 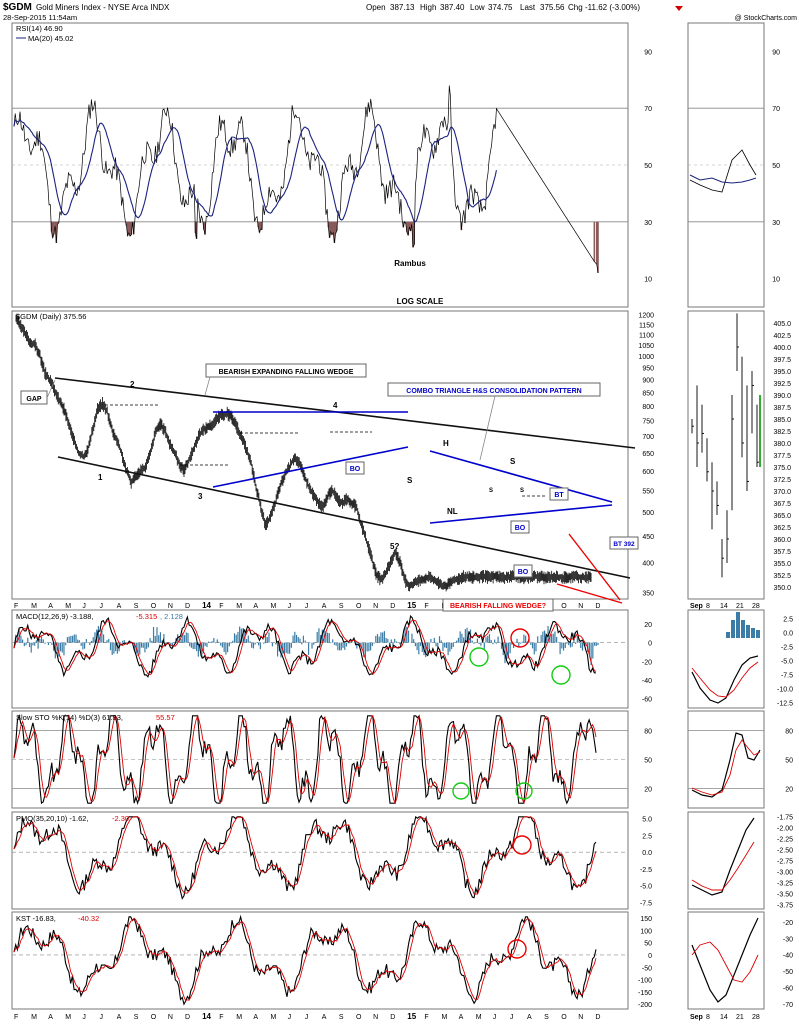 What do you see at coordinates (647, 681) in the screenshot?
I see `macd-tick: -40` at bounding box center [647, 681].